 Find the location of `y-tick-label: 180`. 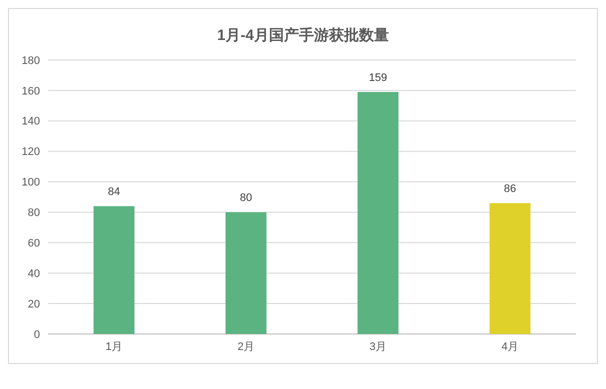

y-tick-label: 180 is located at coordinates (31, 60).